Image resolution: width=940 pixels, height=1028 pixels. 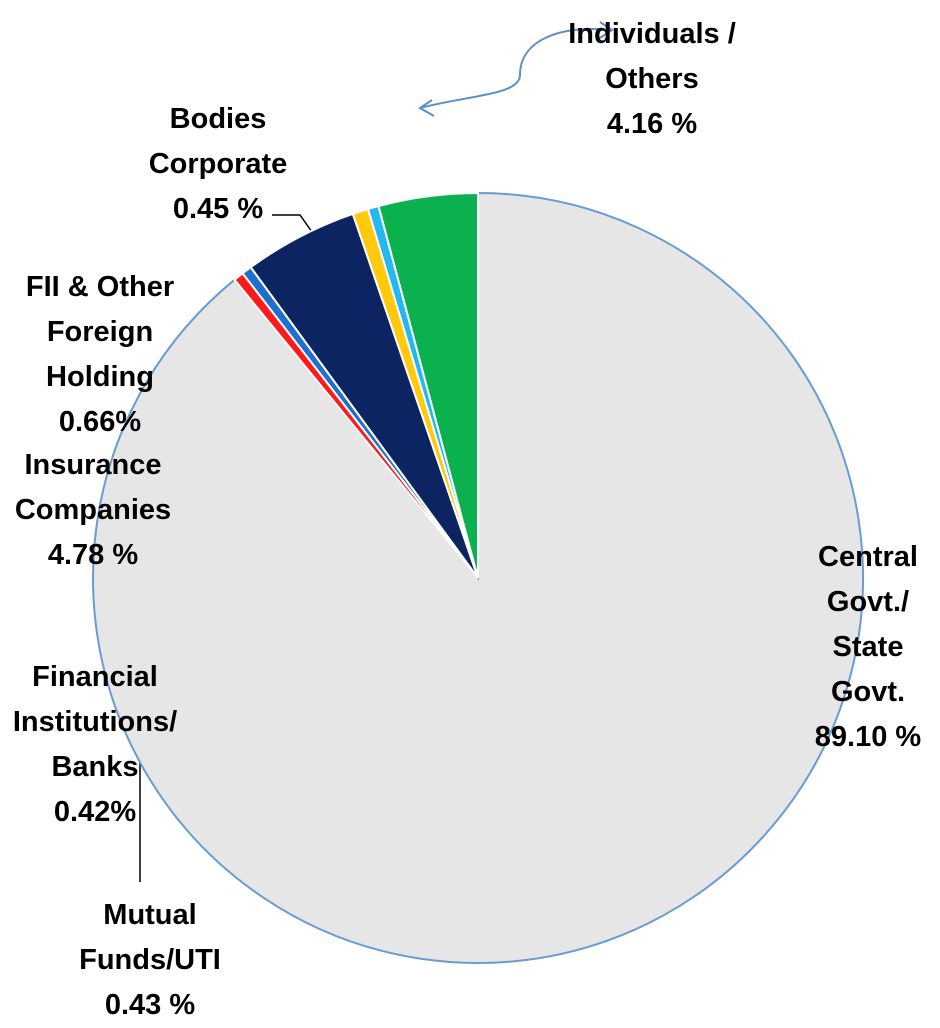 I want to click on slice-label: Mutual Funds/UTI 0.43 %, so click(x=150, y=960).